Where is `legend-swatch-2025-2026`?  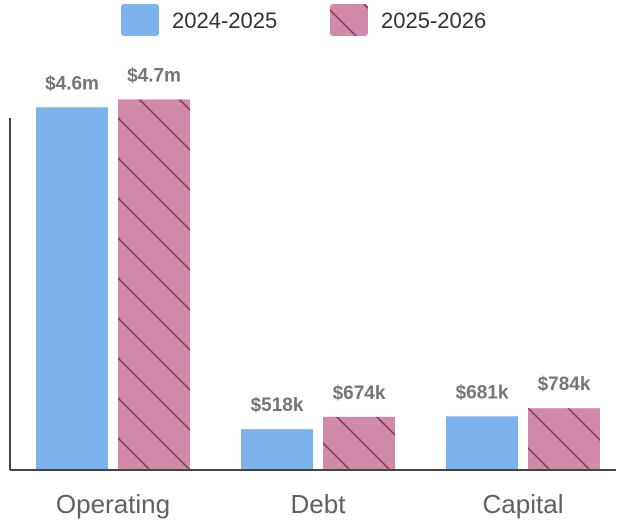 legend-swatch-2025-2026 is located at coordinates (349, 20).